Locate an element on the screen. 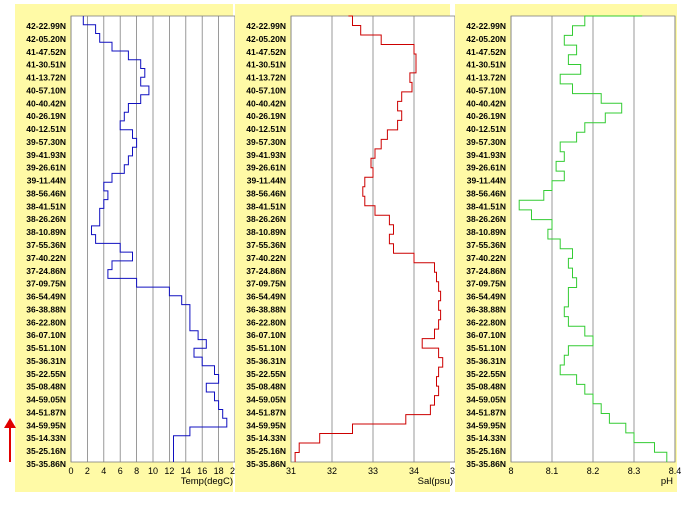 Image resolution: width=690 pixels, height=519 pixels. x-tick-label: 16 is located at coordinates (202, 471).